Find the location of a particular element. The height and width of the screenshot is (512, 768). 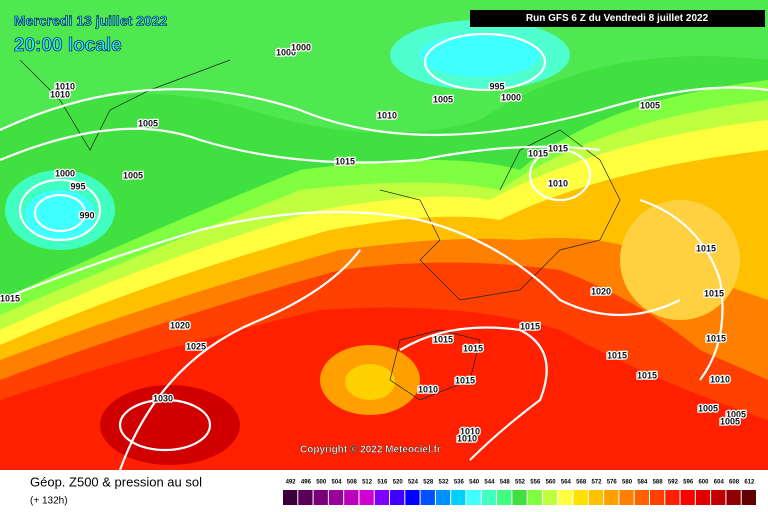

legend-level: 536 is located at coordinates (459, 483).